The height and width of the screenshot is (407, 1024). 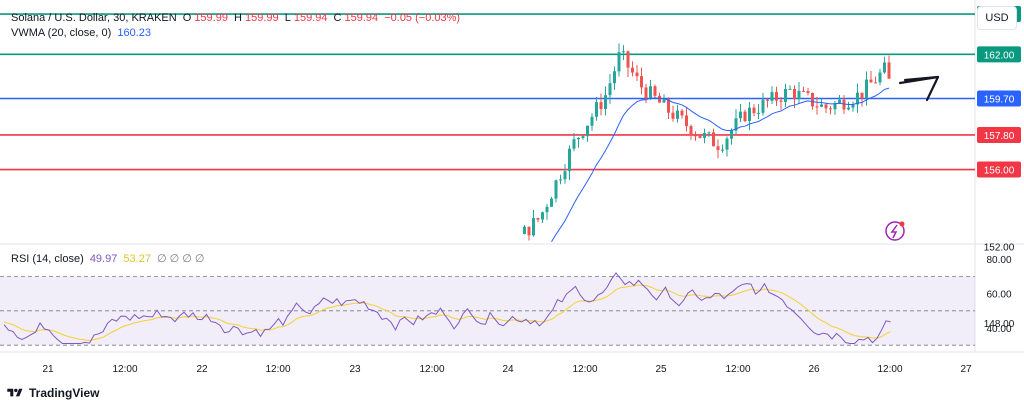 I want to click on open-label: O, so click(x=187, y=18).